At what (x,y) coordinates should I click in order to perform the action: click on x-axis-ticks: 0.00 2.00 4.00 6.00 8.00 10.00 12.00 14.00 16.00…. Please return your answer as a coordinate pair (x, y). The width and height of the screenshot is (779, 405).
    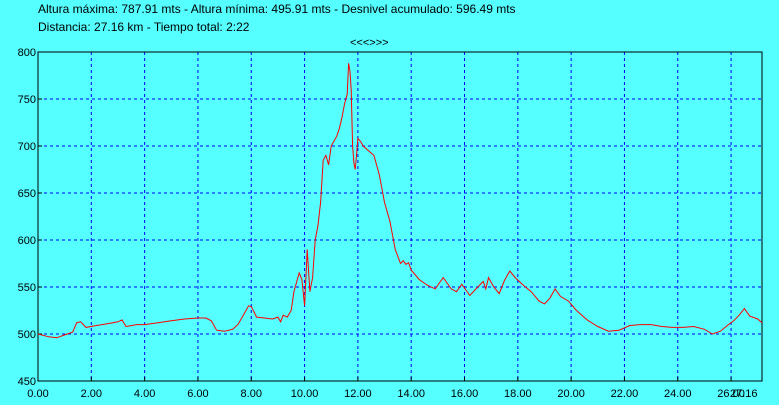
    Looking at the image, I should click on (395, 388).